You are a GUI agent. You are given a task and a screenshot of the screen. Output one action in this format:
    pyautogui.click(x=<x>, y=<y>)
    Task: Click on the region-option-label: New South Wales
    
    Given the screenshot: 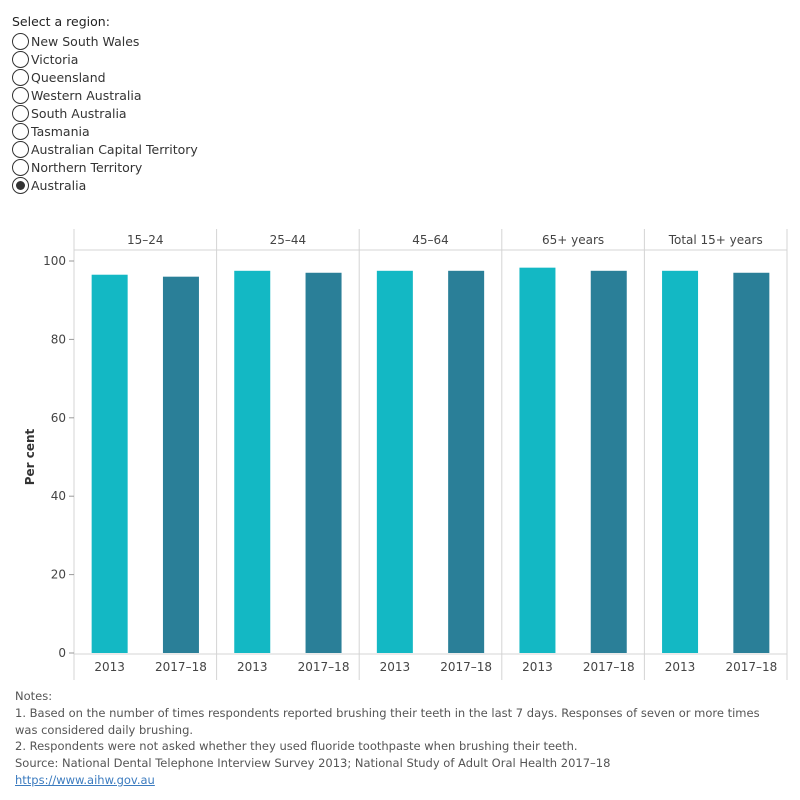 What is the action you would take?
    pyautogui.click(x=85, y=41)
    